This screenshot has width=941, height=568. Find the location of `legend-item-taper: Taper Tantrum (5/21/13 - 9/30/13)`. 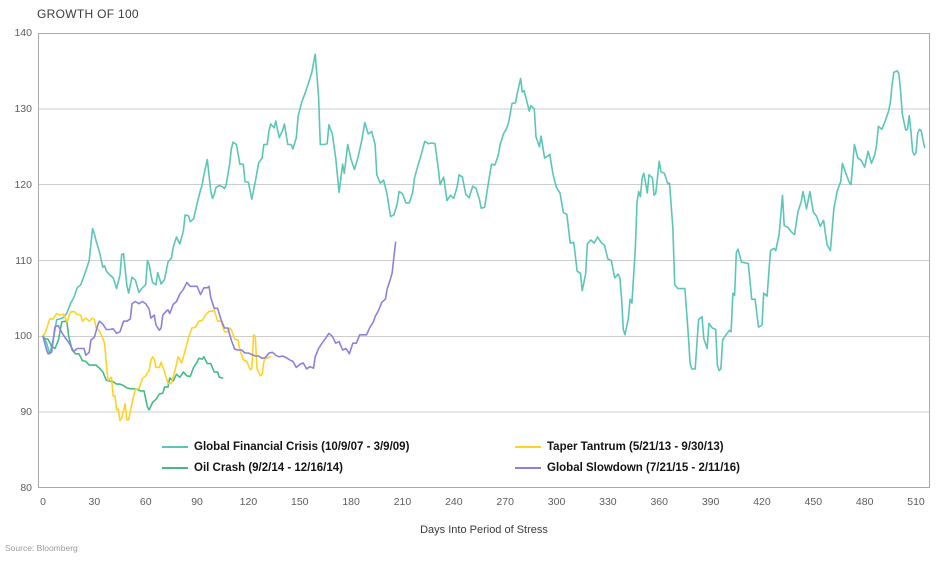

legend-item-taper: Taper Tantrum (5/21/13 - 9/30/13) is located at coordinates (619, 447).